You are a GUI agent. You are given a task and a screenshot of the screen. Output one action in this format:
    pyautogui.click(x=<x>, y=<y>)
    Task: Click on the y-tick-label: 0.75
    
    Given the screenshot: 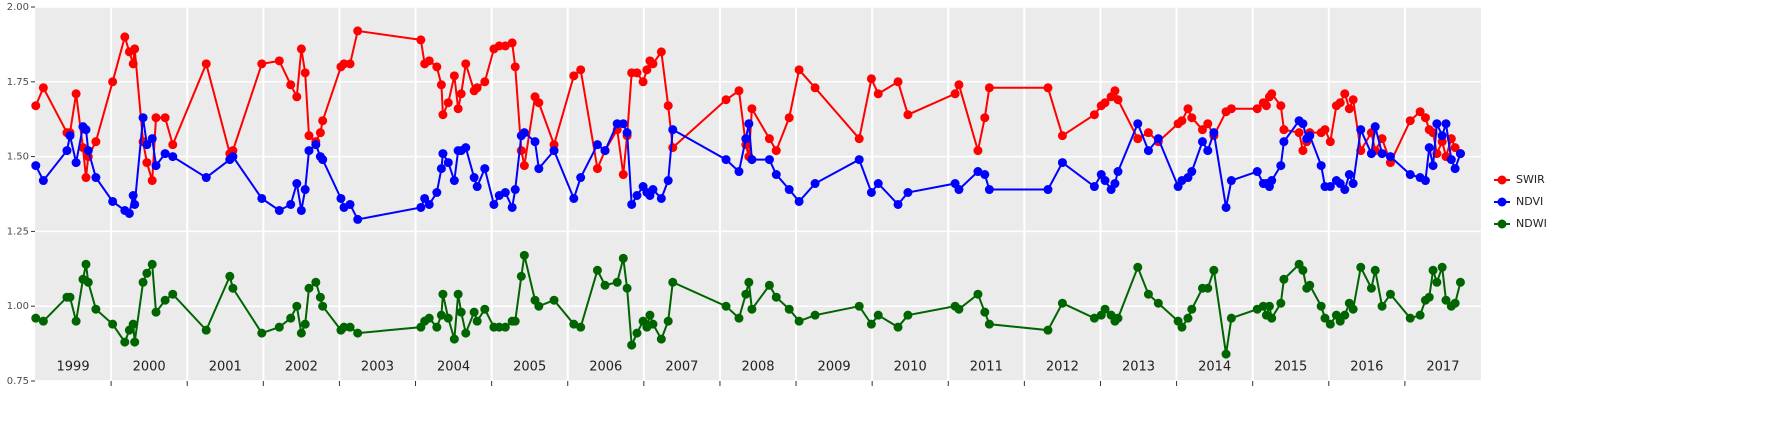 What is the action you would take?
    pyautogui.click(x=18, y=381)
    